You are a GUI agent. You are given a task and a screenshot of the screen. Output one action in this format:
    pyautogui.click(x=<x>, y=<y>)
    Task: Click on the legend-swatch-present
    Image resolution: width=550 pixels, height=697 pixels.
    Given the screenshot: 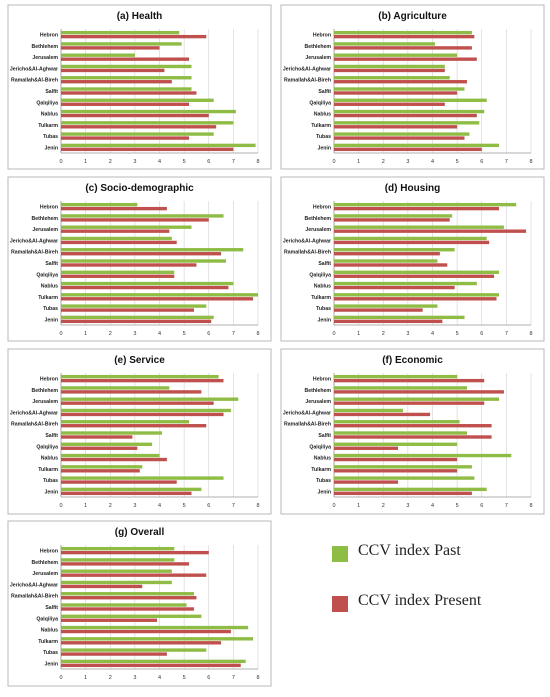 What is the action you would take?
    pyautogui.click(x=340, y=604)
    